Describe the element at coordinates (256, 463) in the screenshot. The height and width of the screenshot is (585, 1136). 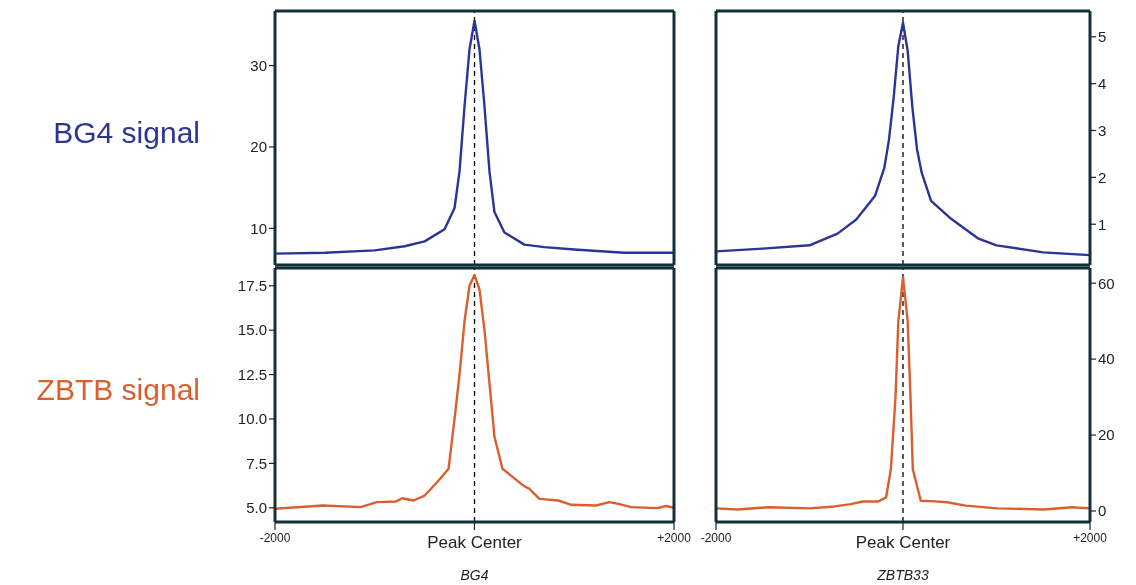
I see `y-tick-label: 7.5` at that location.